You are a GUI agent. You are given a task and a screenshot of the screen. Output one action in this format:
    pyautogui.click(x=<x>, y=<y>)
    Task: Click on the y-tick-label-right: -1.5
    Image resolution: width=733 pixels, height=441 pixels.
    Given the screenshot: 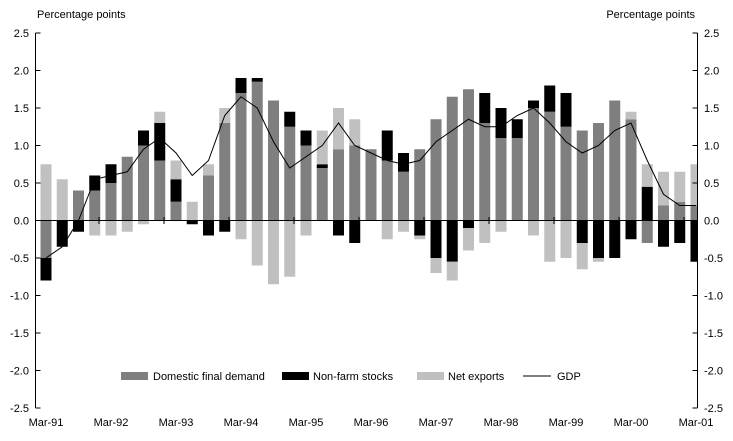 What is the action you would take?
    pyautogui.click(x=713, y=334)
    